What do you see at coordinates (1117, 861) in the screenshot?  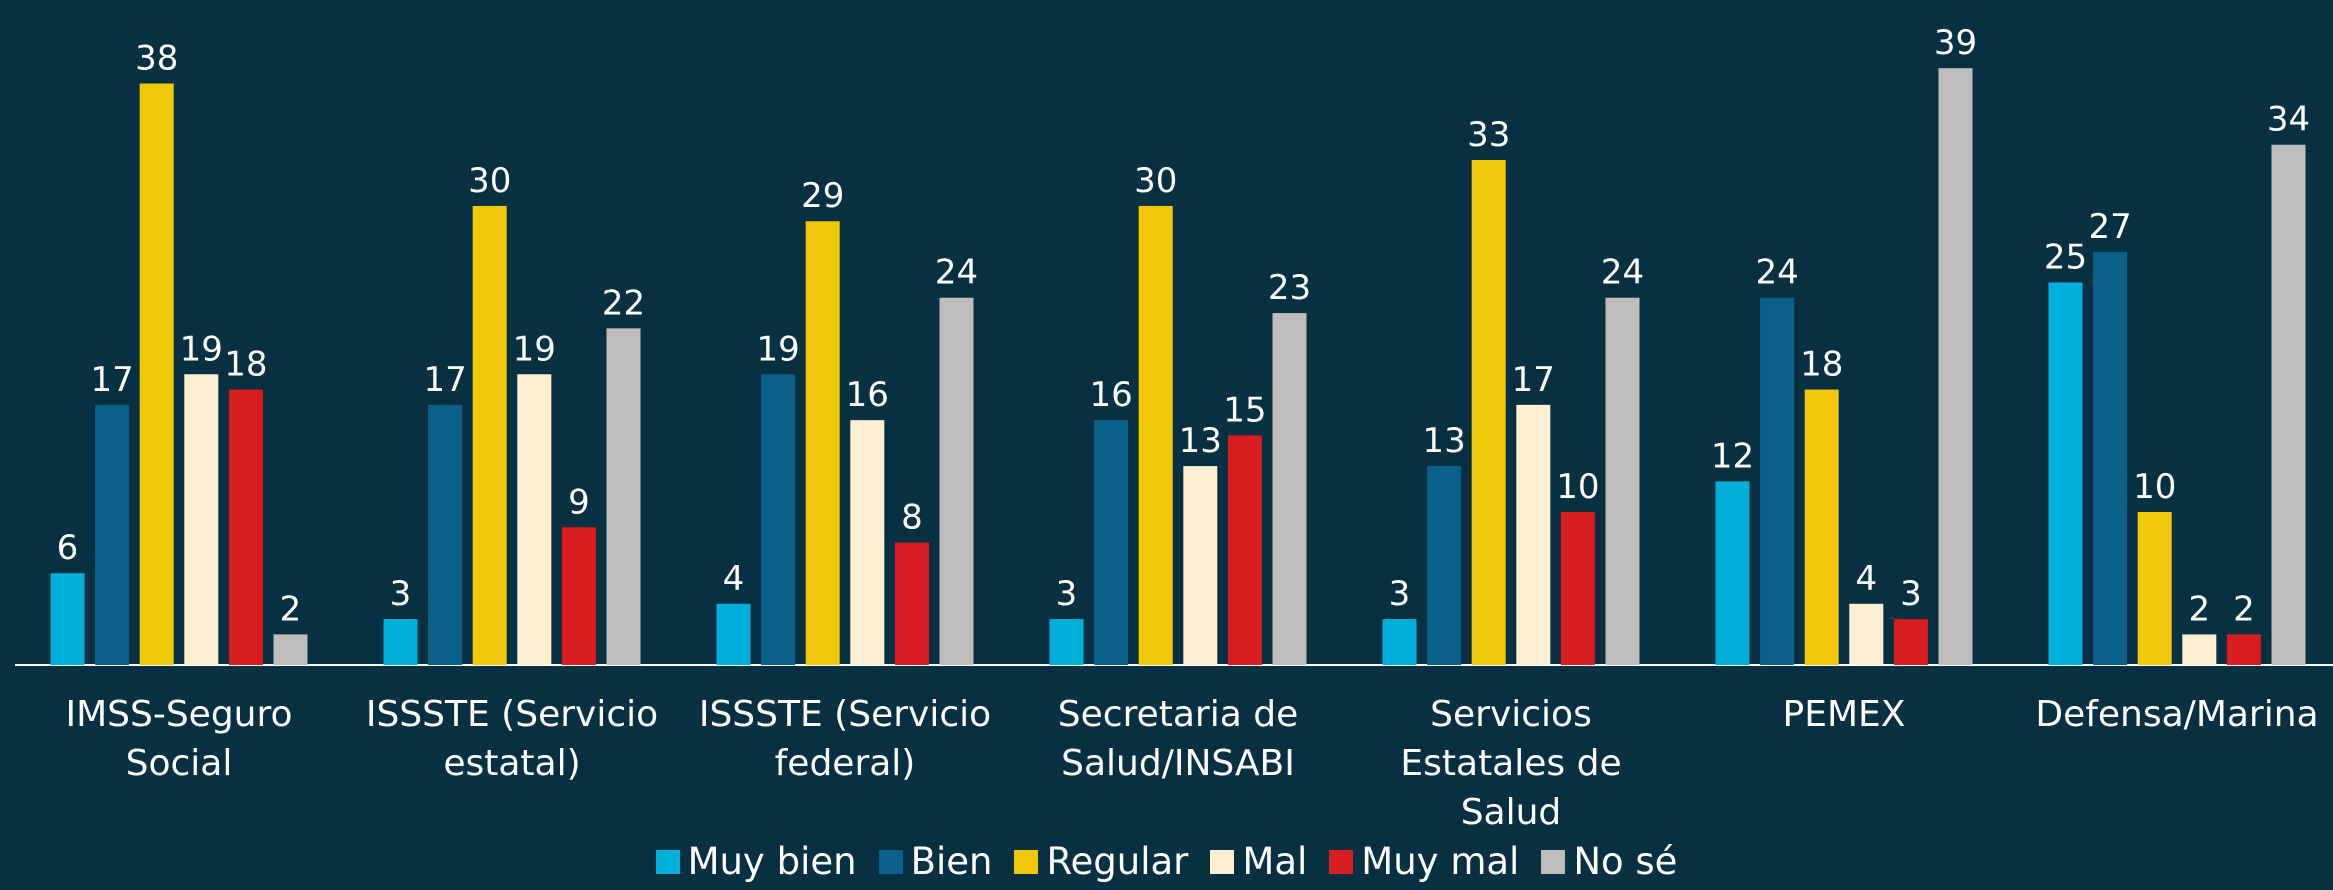 I see `legend-label: Regular` at bounding box center [1117, 861].